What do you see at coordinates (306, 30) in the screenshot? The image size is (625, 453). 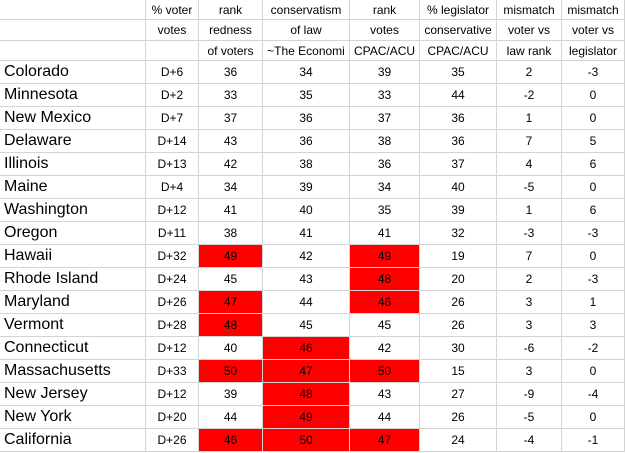 I see `cell: of law` at bounding box center [306, 30].